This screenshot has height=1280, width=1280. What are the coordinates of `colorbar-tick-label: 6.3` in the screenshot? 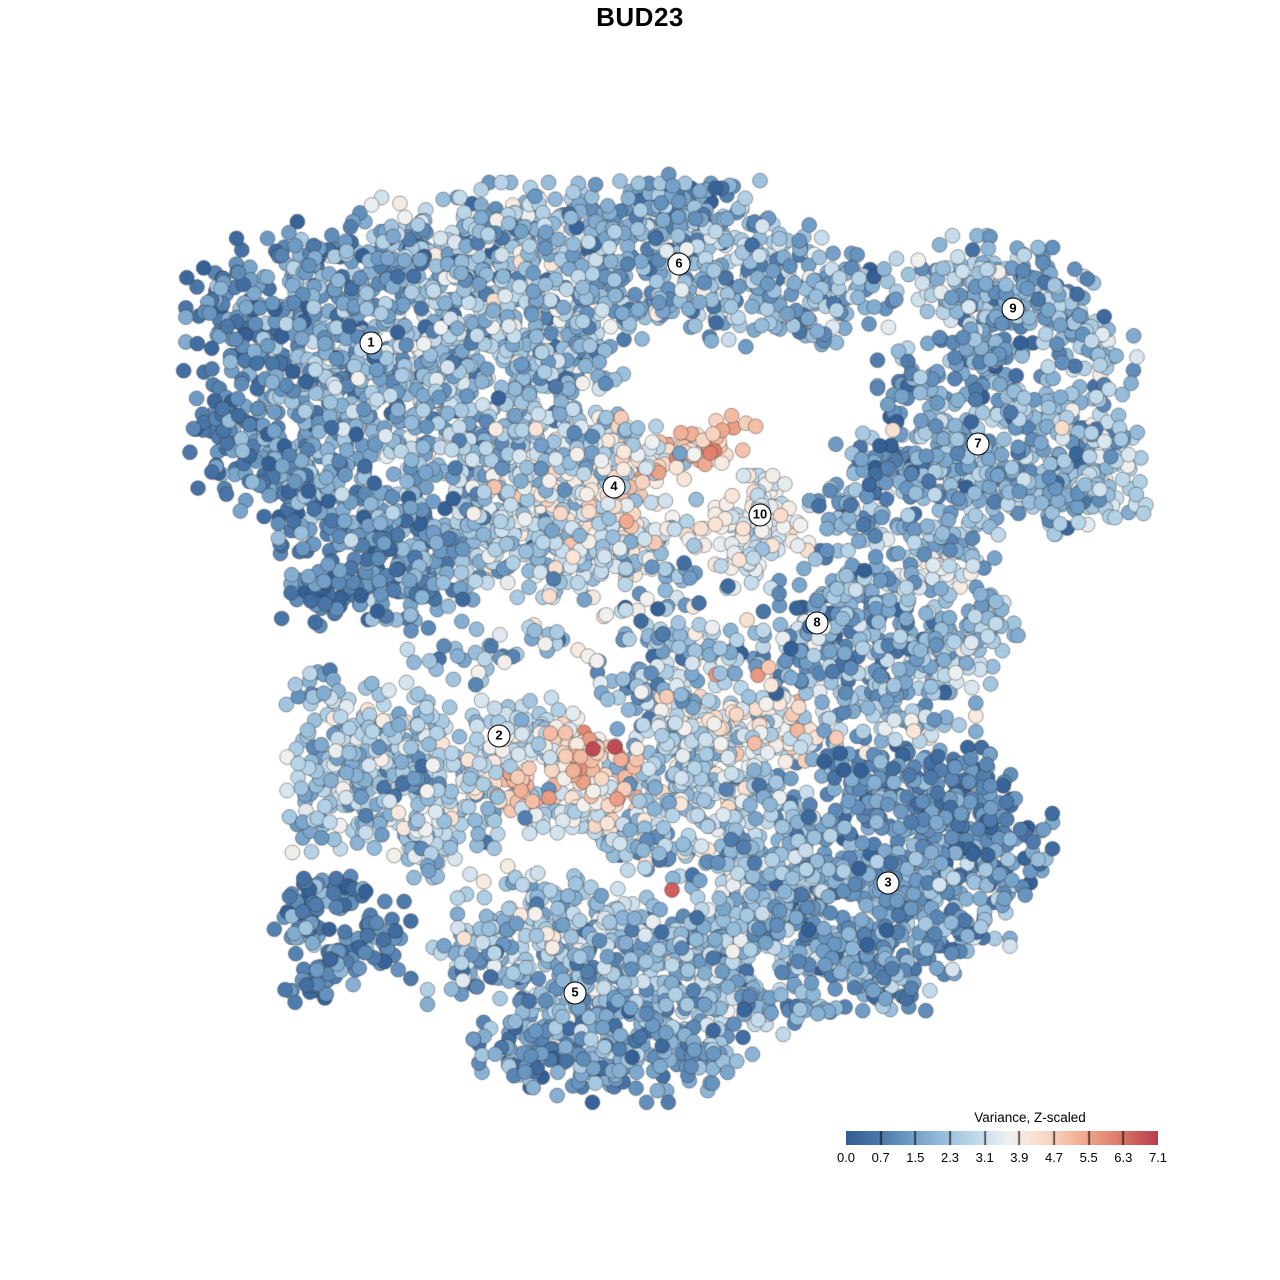 It's located at (1123, 1157).